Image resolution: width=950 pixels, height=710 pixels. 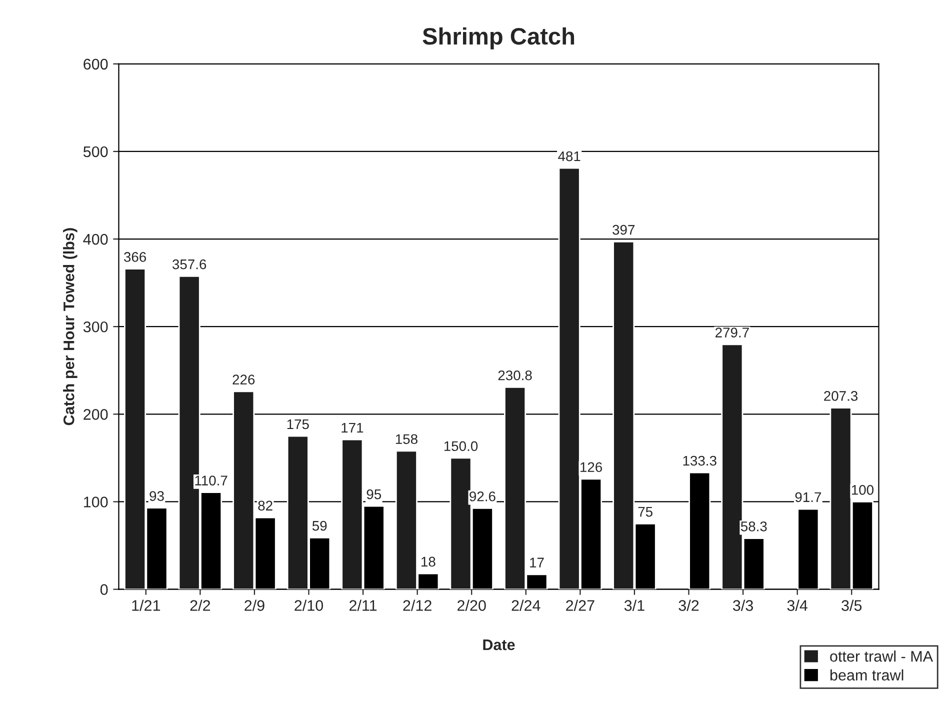 What do you see at coordinates (852, 605) in the screenshot?
I see `x-tick-label: 3/5` at bounding box center [852, 605].